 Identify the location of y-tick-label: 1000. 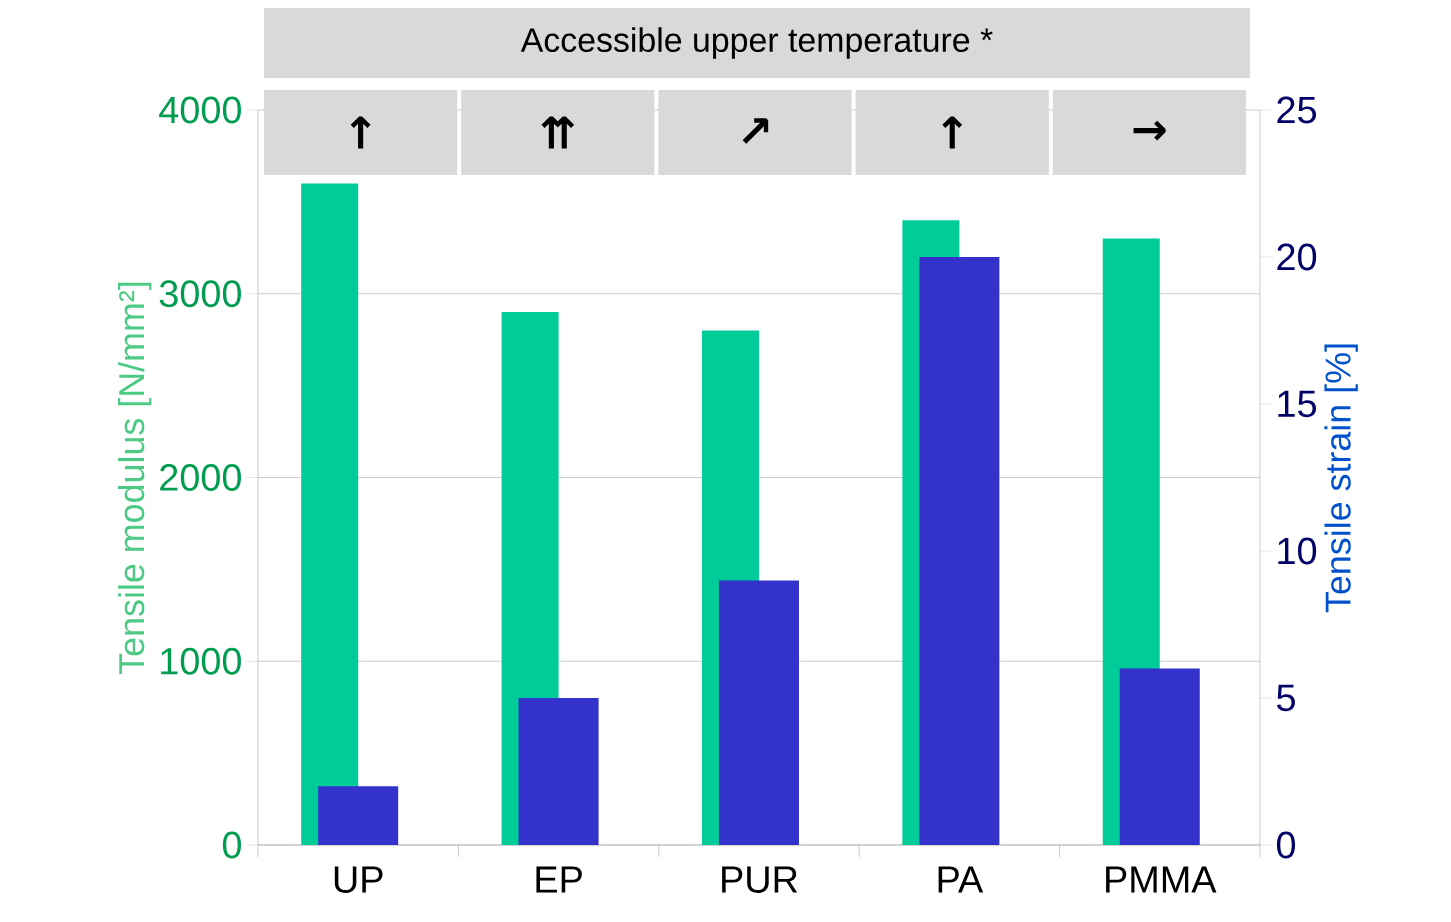
(201, 661).